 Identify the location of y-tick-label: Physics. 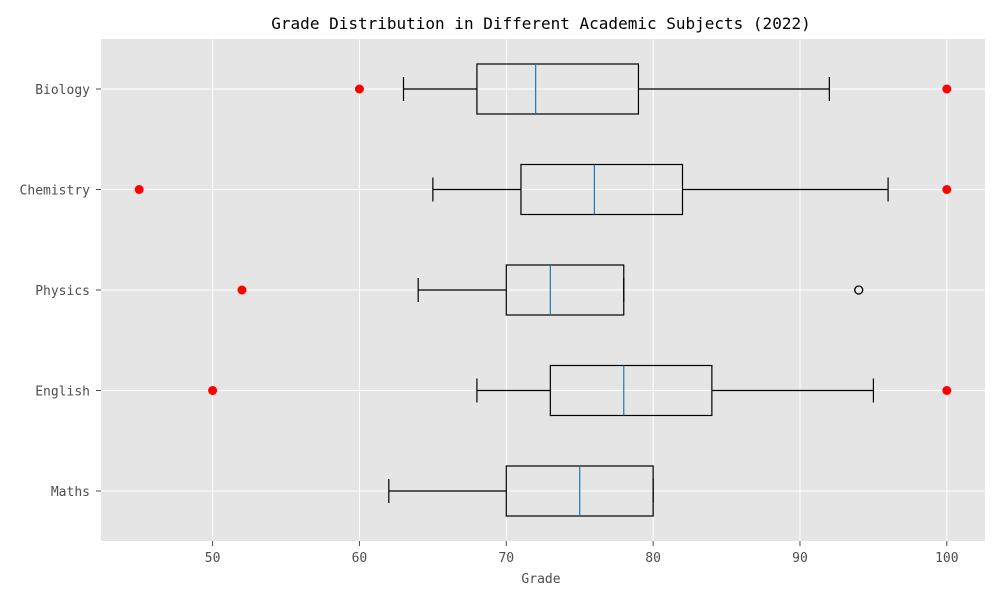
(62, 291).